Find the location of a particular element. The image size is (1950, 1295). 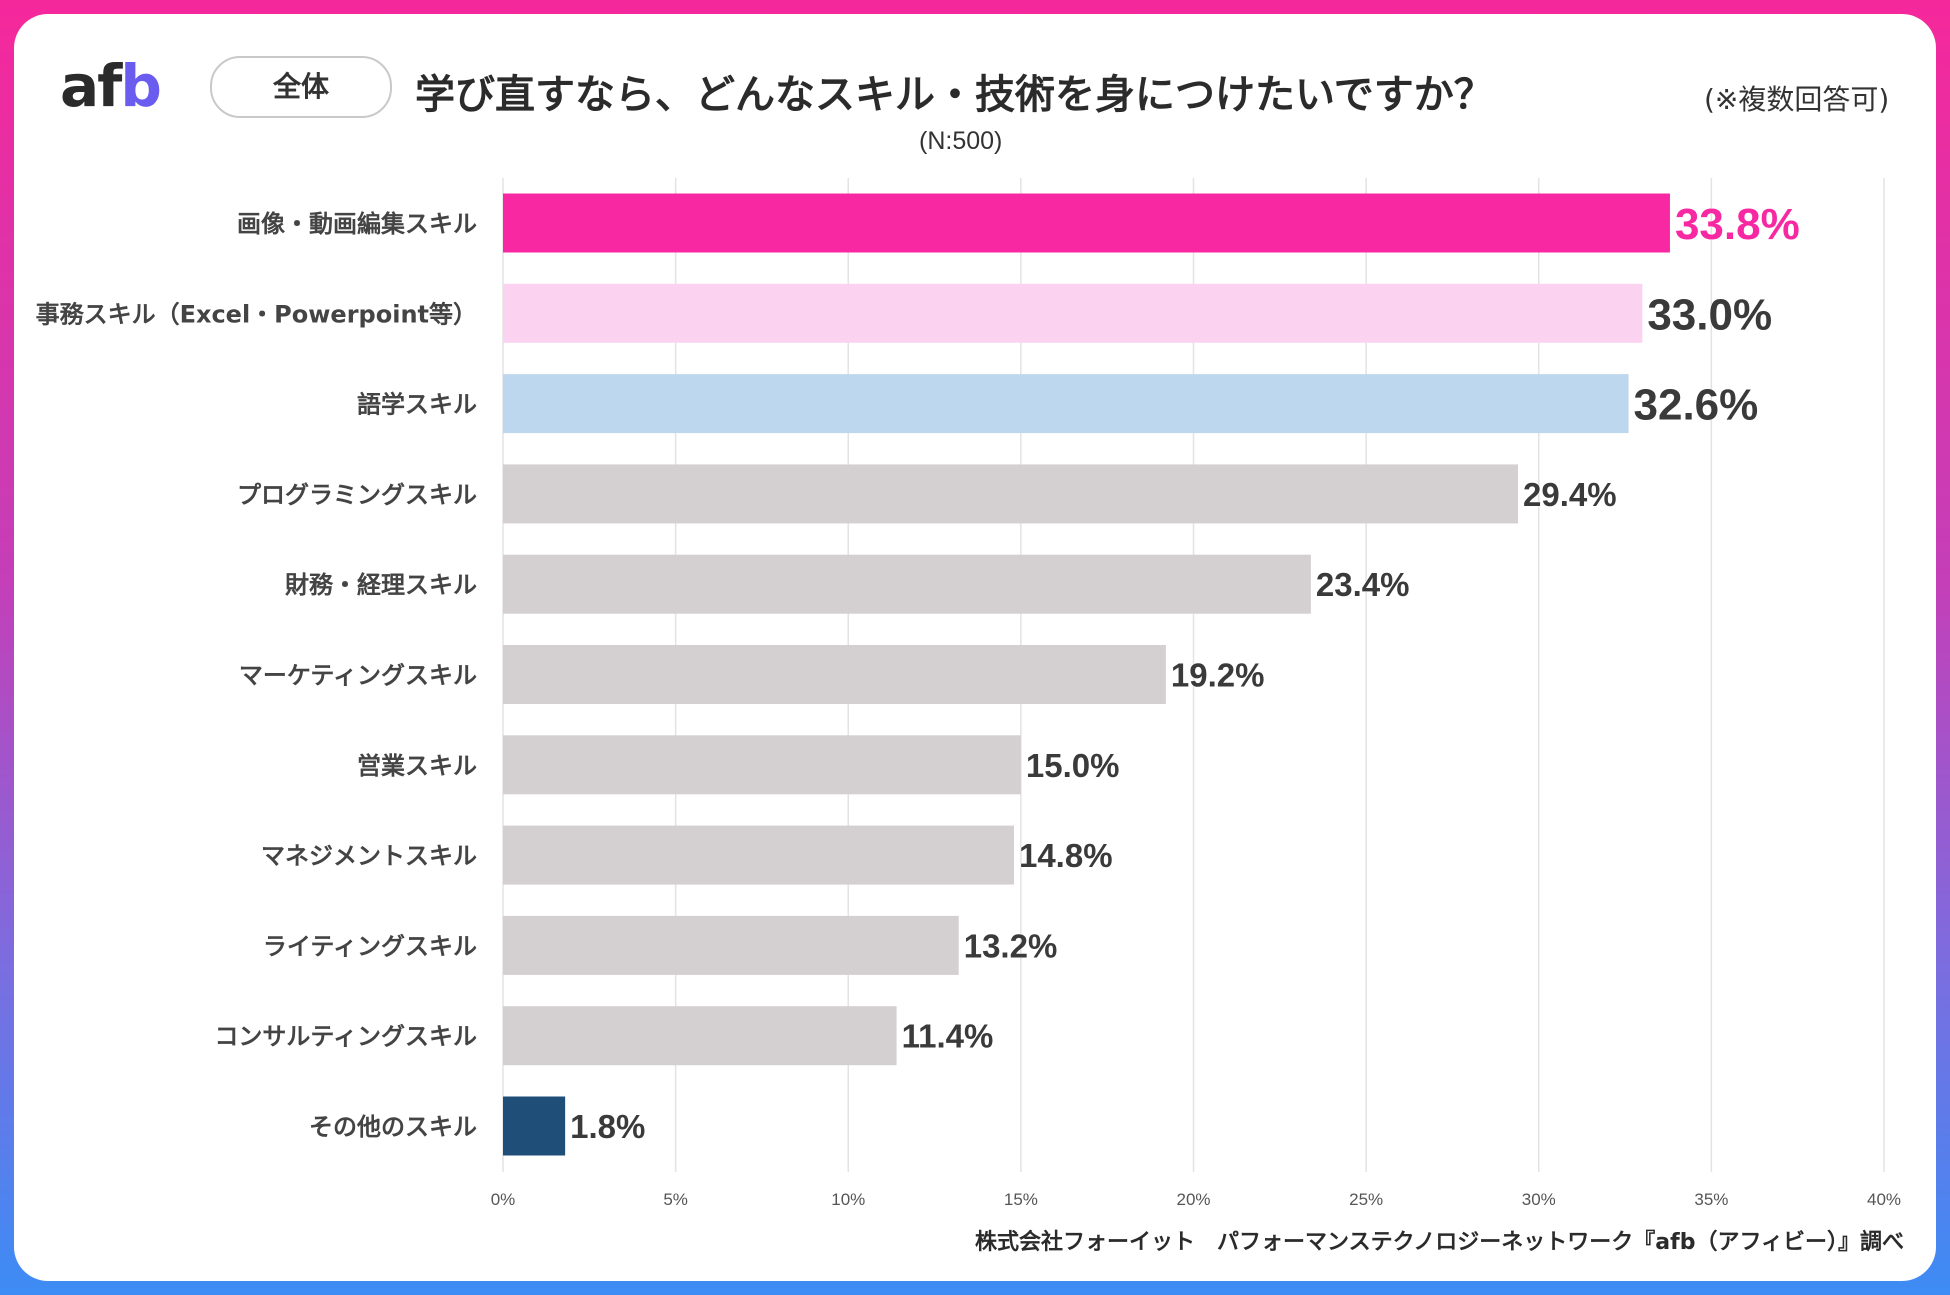

x-tick-label: 30% is located at coordinates (1539, 1199).